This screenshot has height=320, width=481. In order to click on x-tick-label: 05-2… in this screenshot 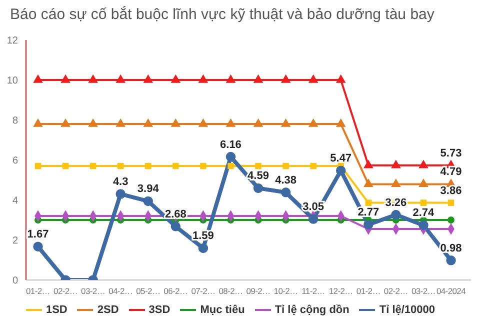, I will do `click(148, 291)`.